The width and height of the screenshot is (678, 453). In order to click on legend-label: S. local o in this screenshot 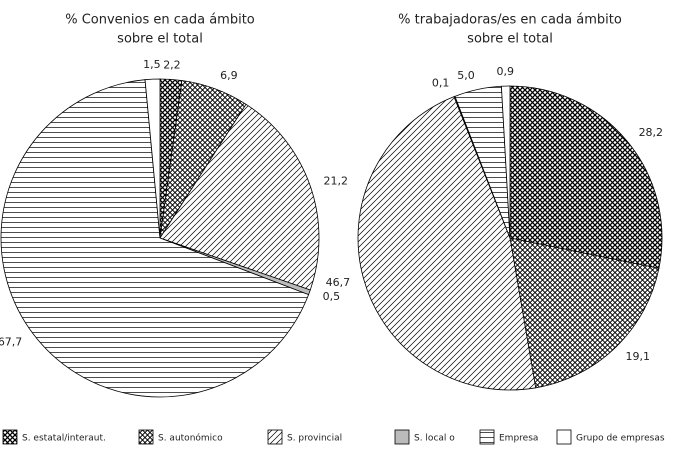, I will do `click(434, 439)`.